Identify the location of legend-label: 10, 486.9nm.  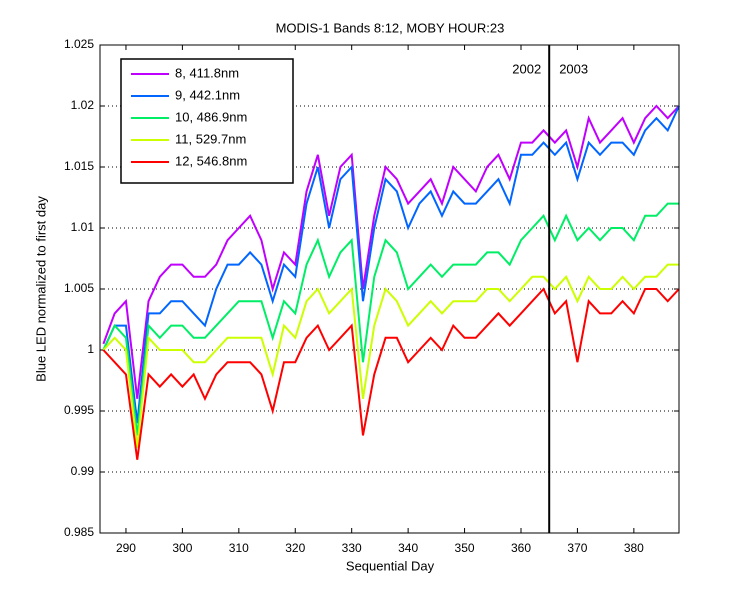
(211, 116).